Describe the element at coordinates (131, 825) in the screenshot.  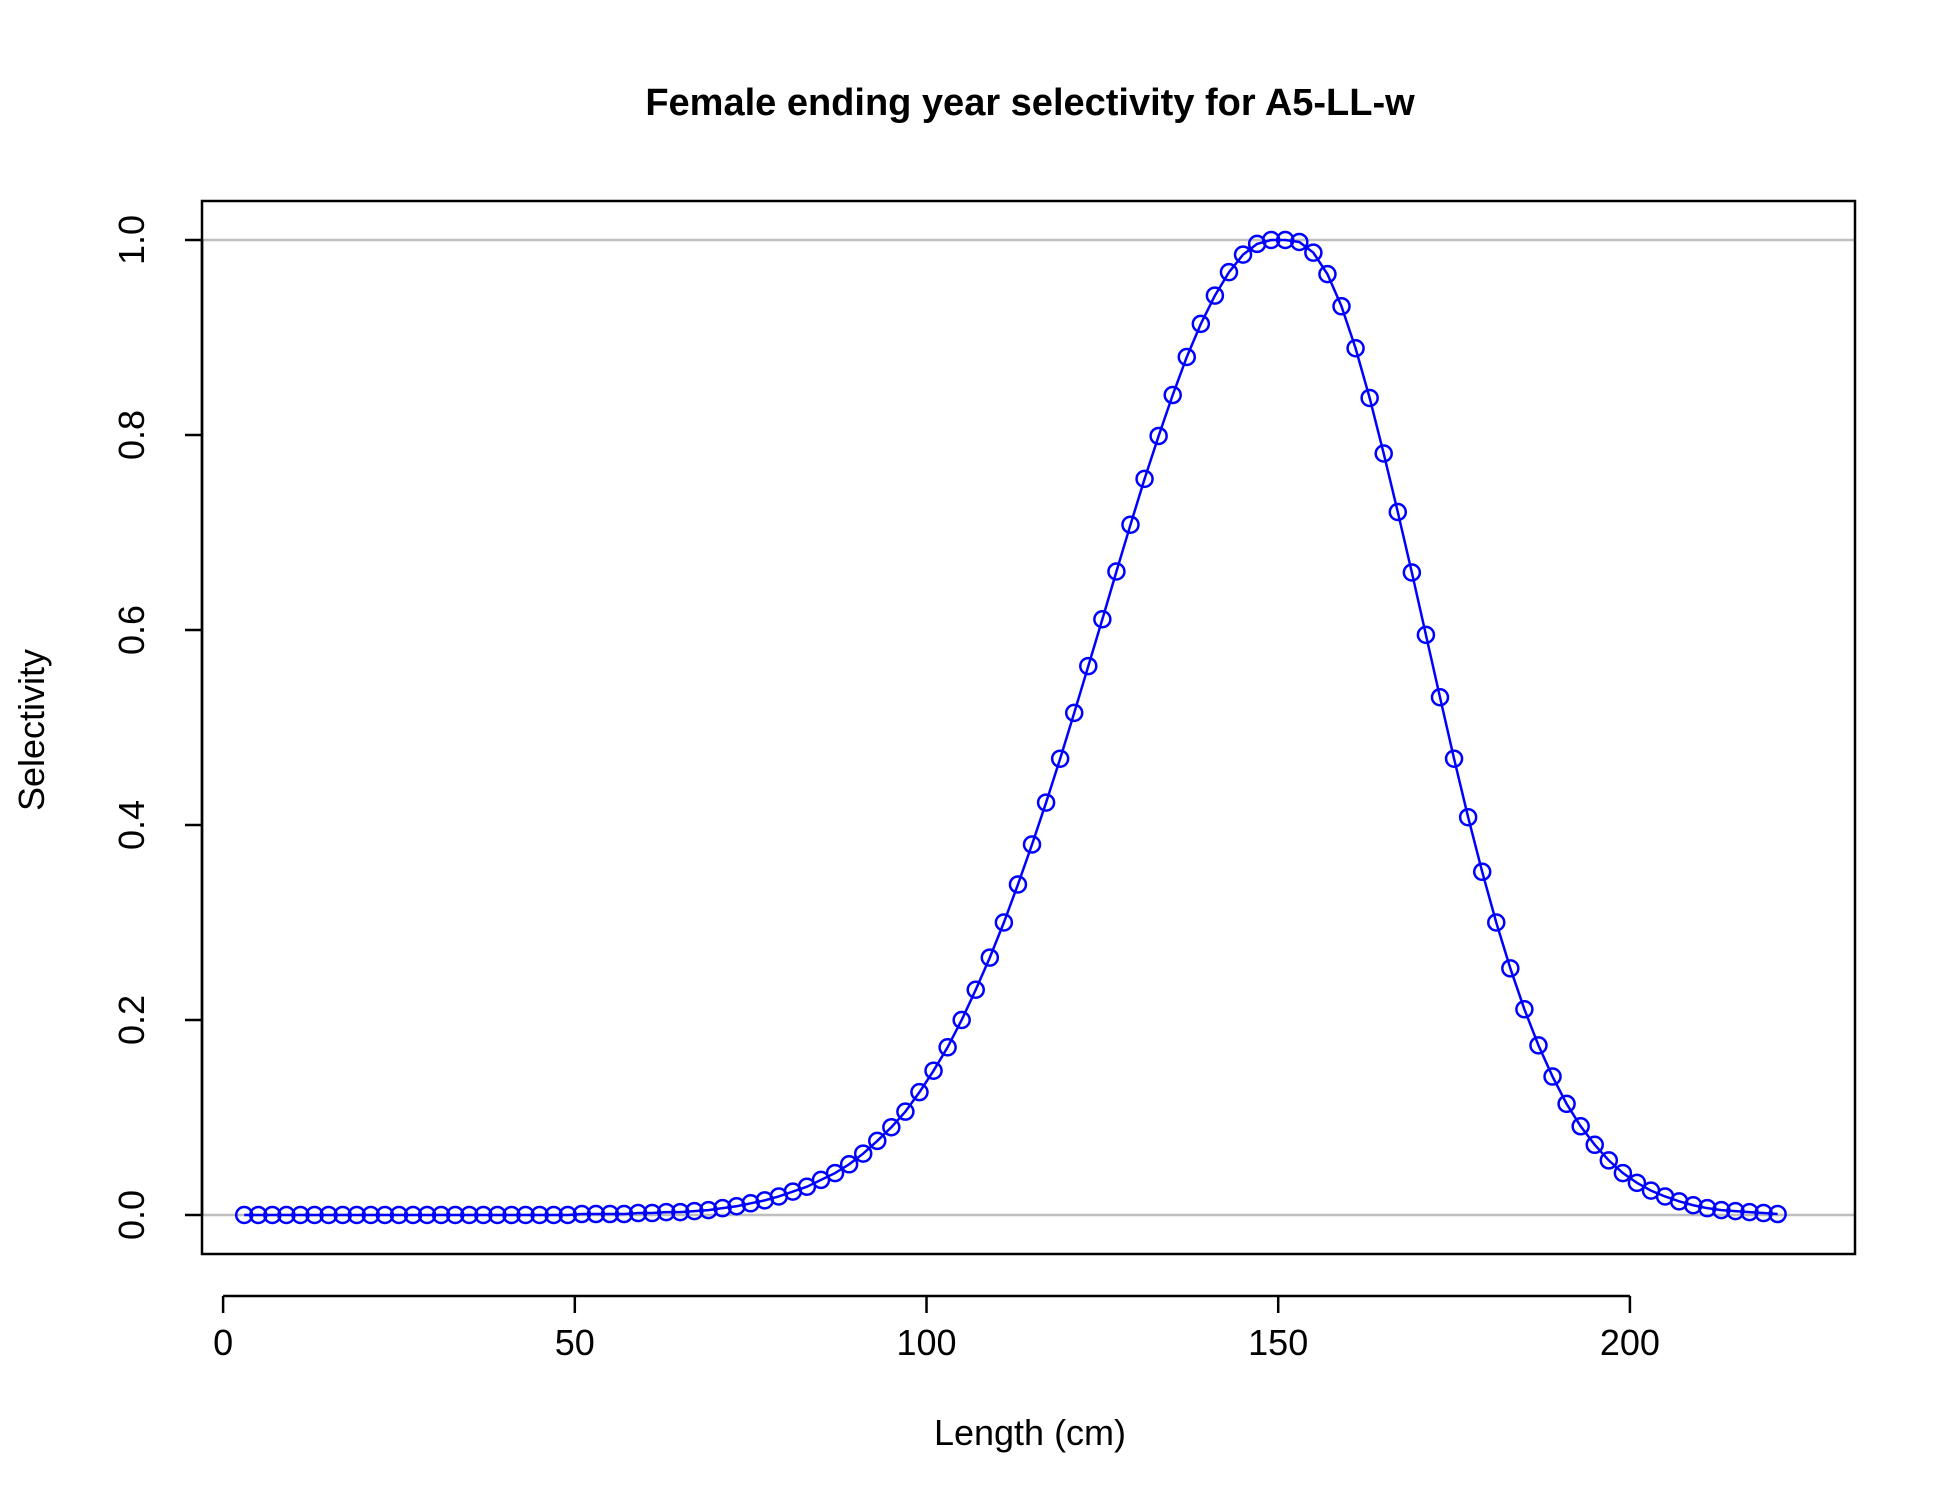
I see `y-tick-label: 0.4` at that location.